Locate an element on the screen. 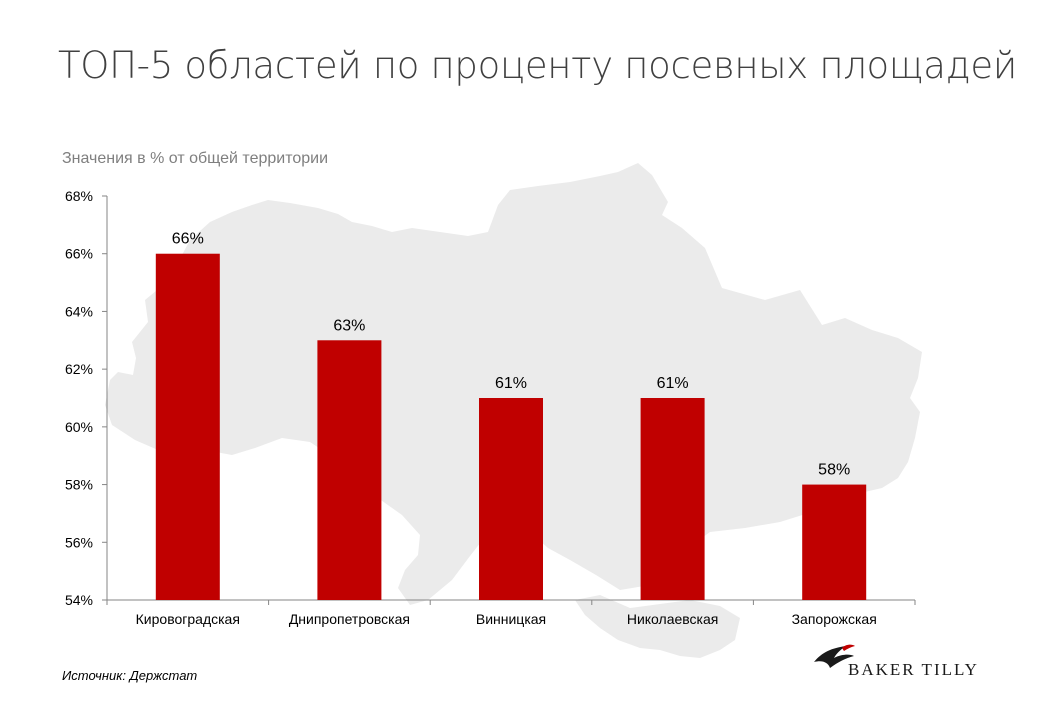 The height and width of the screenshot is (720, 1040). data-label: 66% is located at coordinates (188, 239).